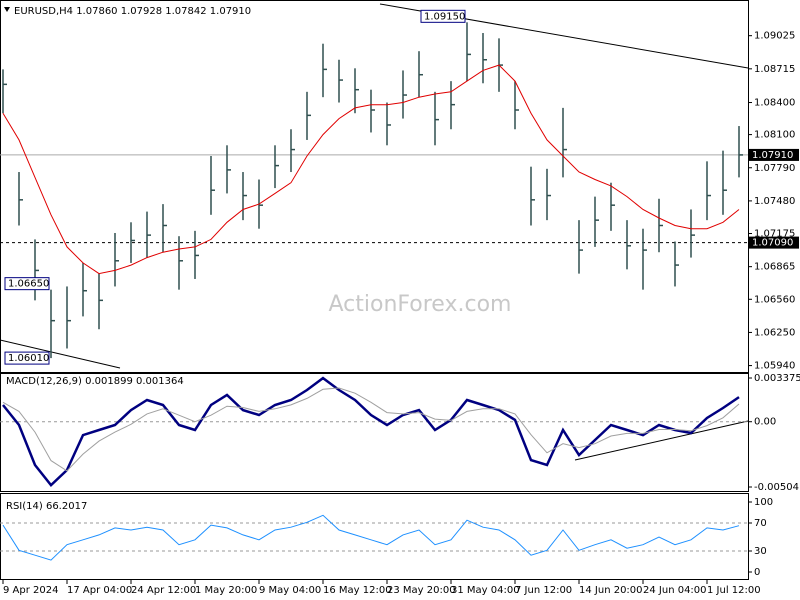  What do you see at coordinates (774, 201) in the screenshot?
I see `y-tick-label: 1.07480` at bounding box center [774, 201].